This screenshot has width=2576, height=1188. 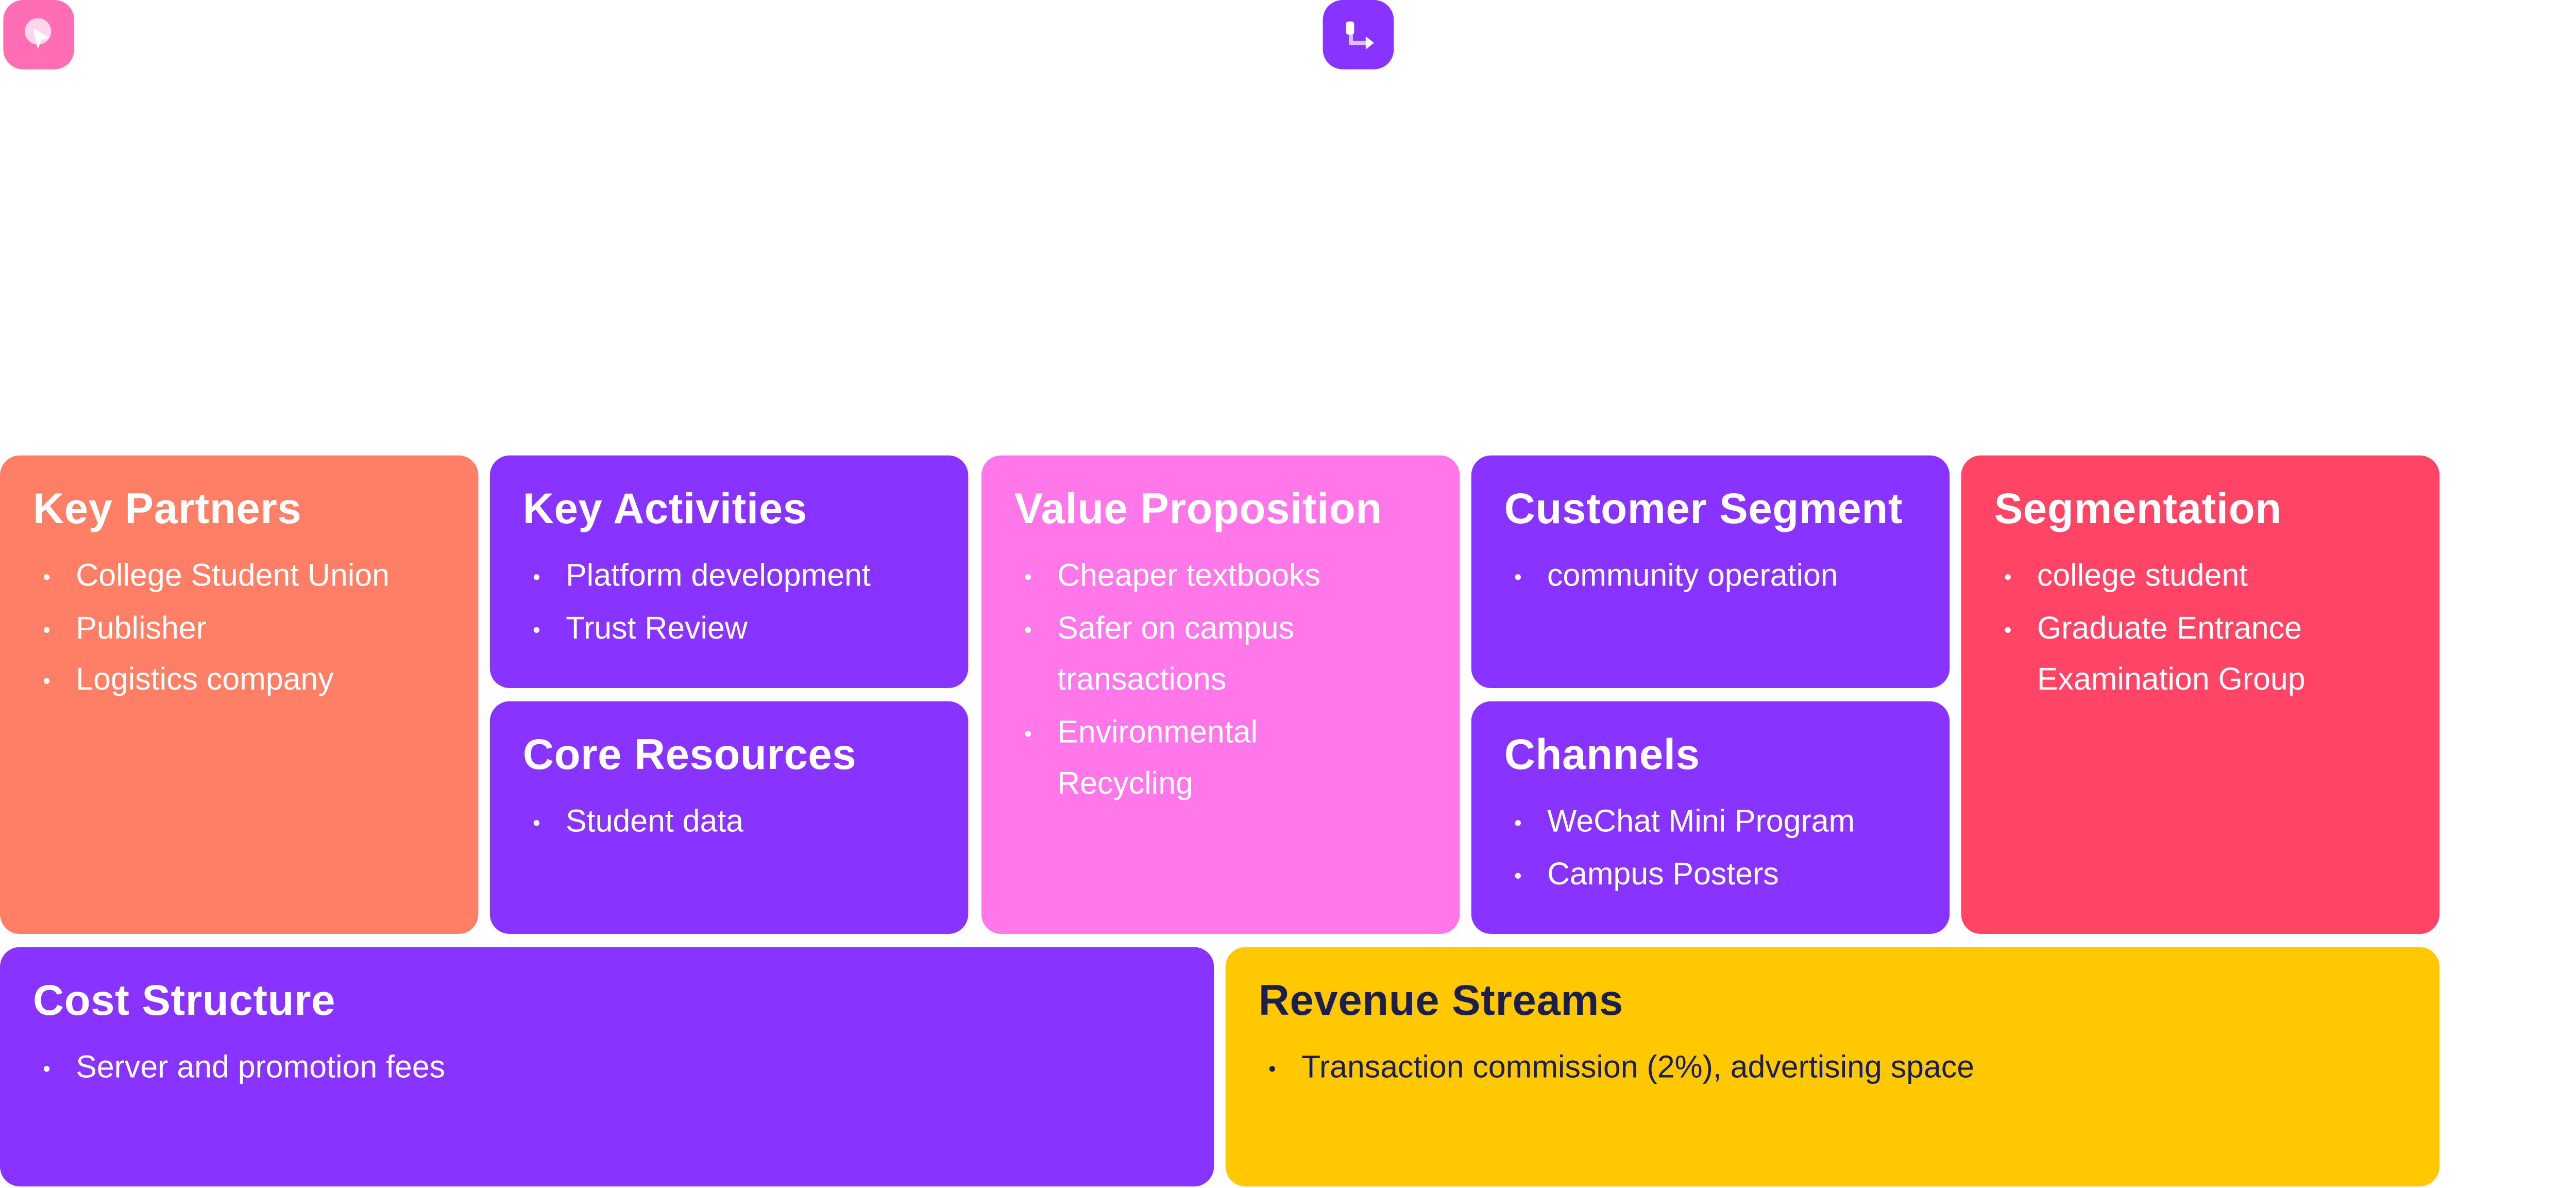 What do you see at coordinates (1716, 875) in the screenshot?
I see `list-item: Campus Posters` at bounding box center [1716, 875].